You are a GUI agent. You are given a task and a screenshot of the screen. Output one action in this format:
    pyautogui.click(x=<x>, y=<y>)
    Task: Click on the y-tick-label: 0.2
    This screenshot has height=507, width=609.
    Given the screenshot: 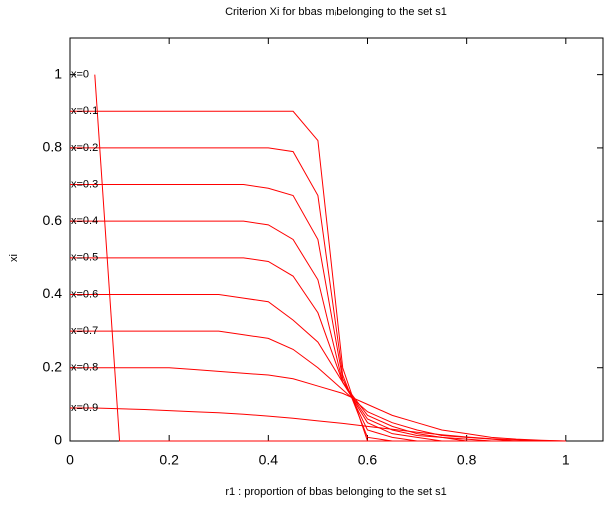 What is the action you would take?
    pyautogui.click(x=53, y=366)
    